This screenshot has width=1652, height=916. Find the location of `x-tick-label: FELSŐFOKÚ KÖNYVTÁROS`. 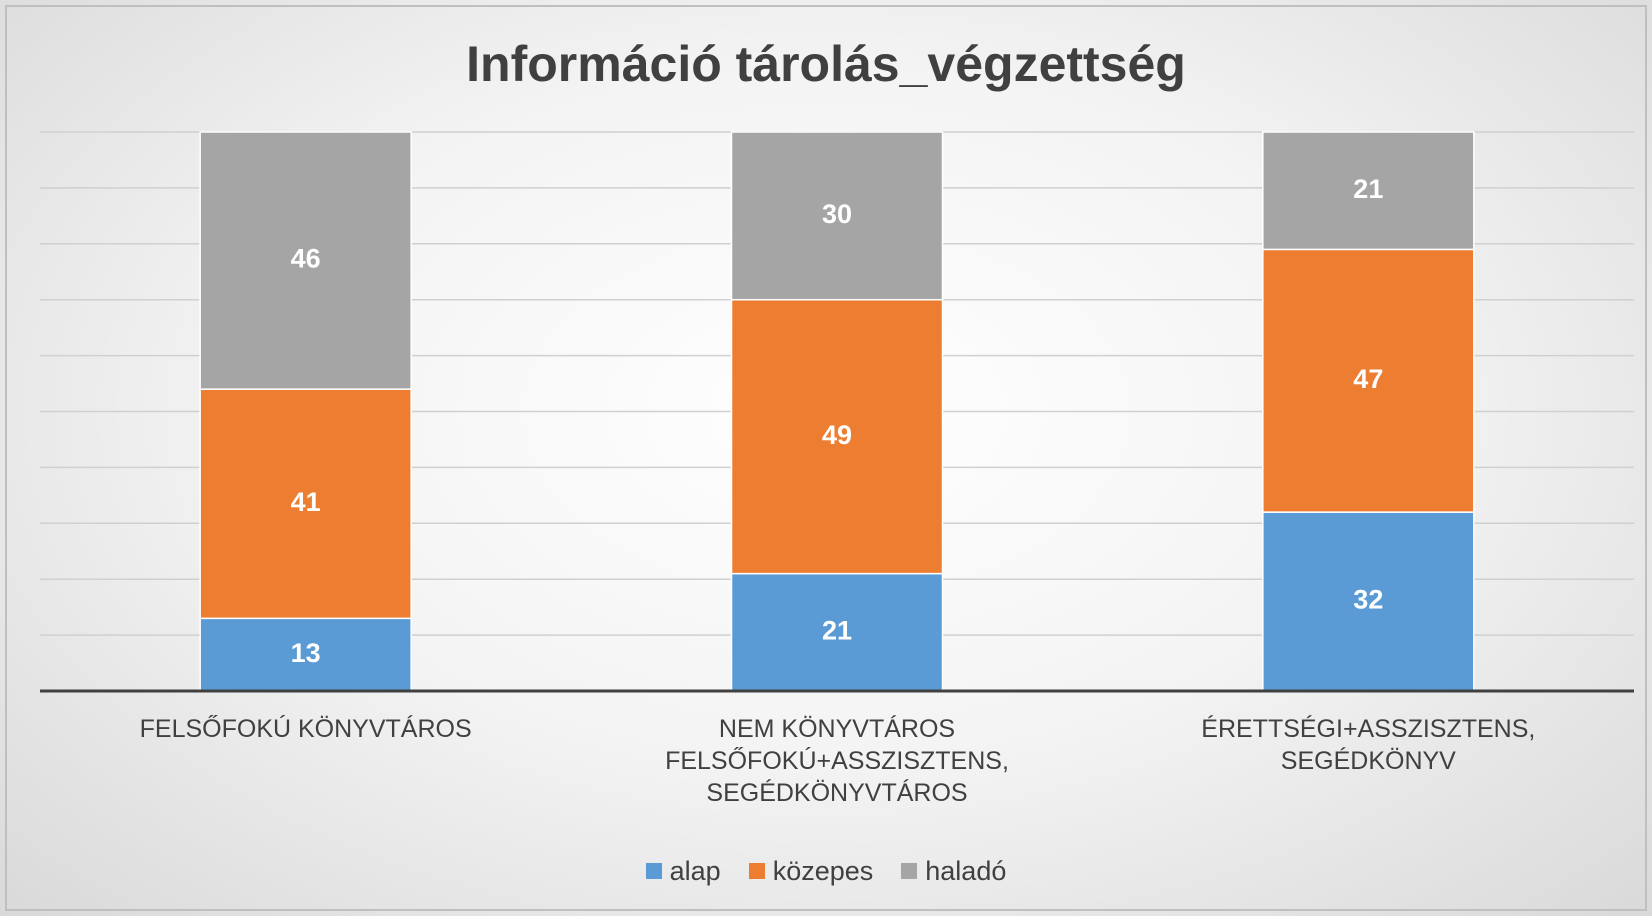

x-tick-label: FELSŐFOKÚ KÖNYVTÁROS is located at coordinates (305, 729).